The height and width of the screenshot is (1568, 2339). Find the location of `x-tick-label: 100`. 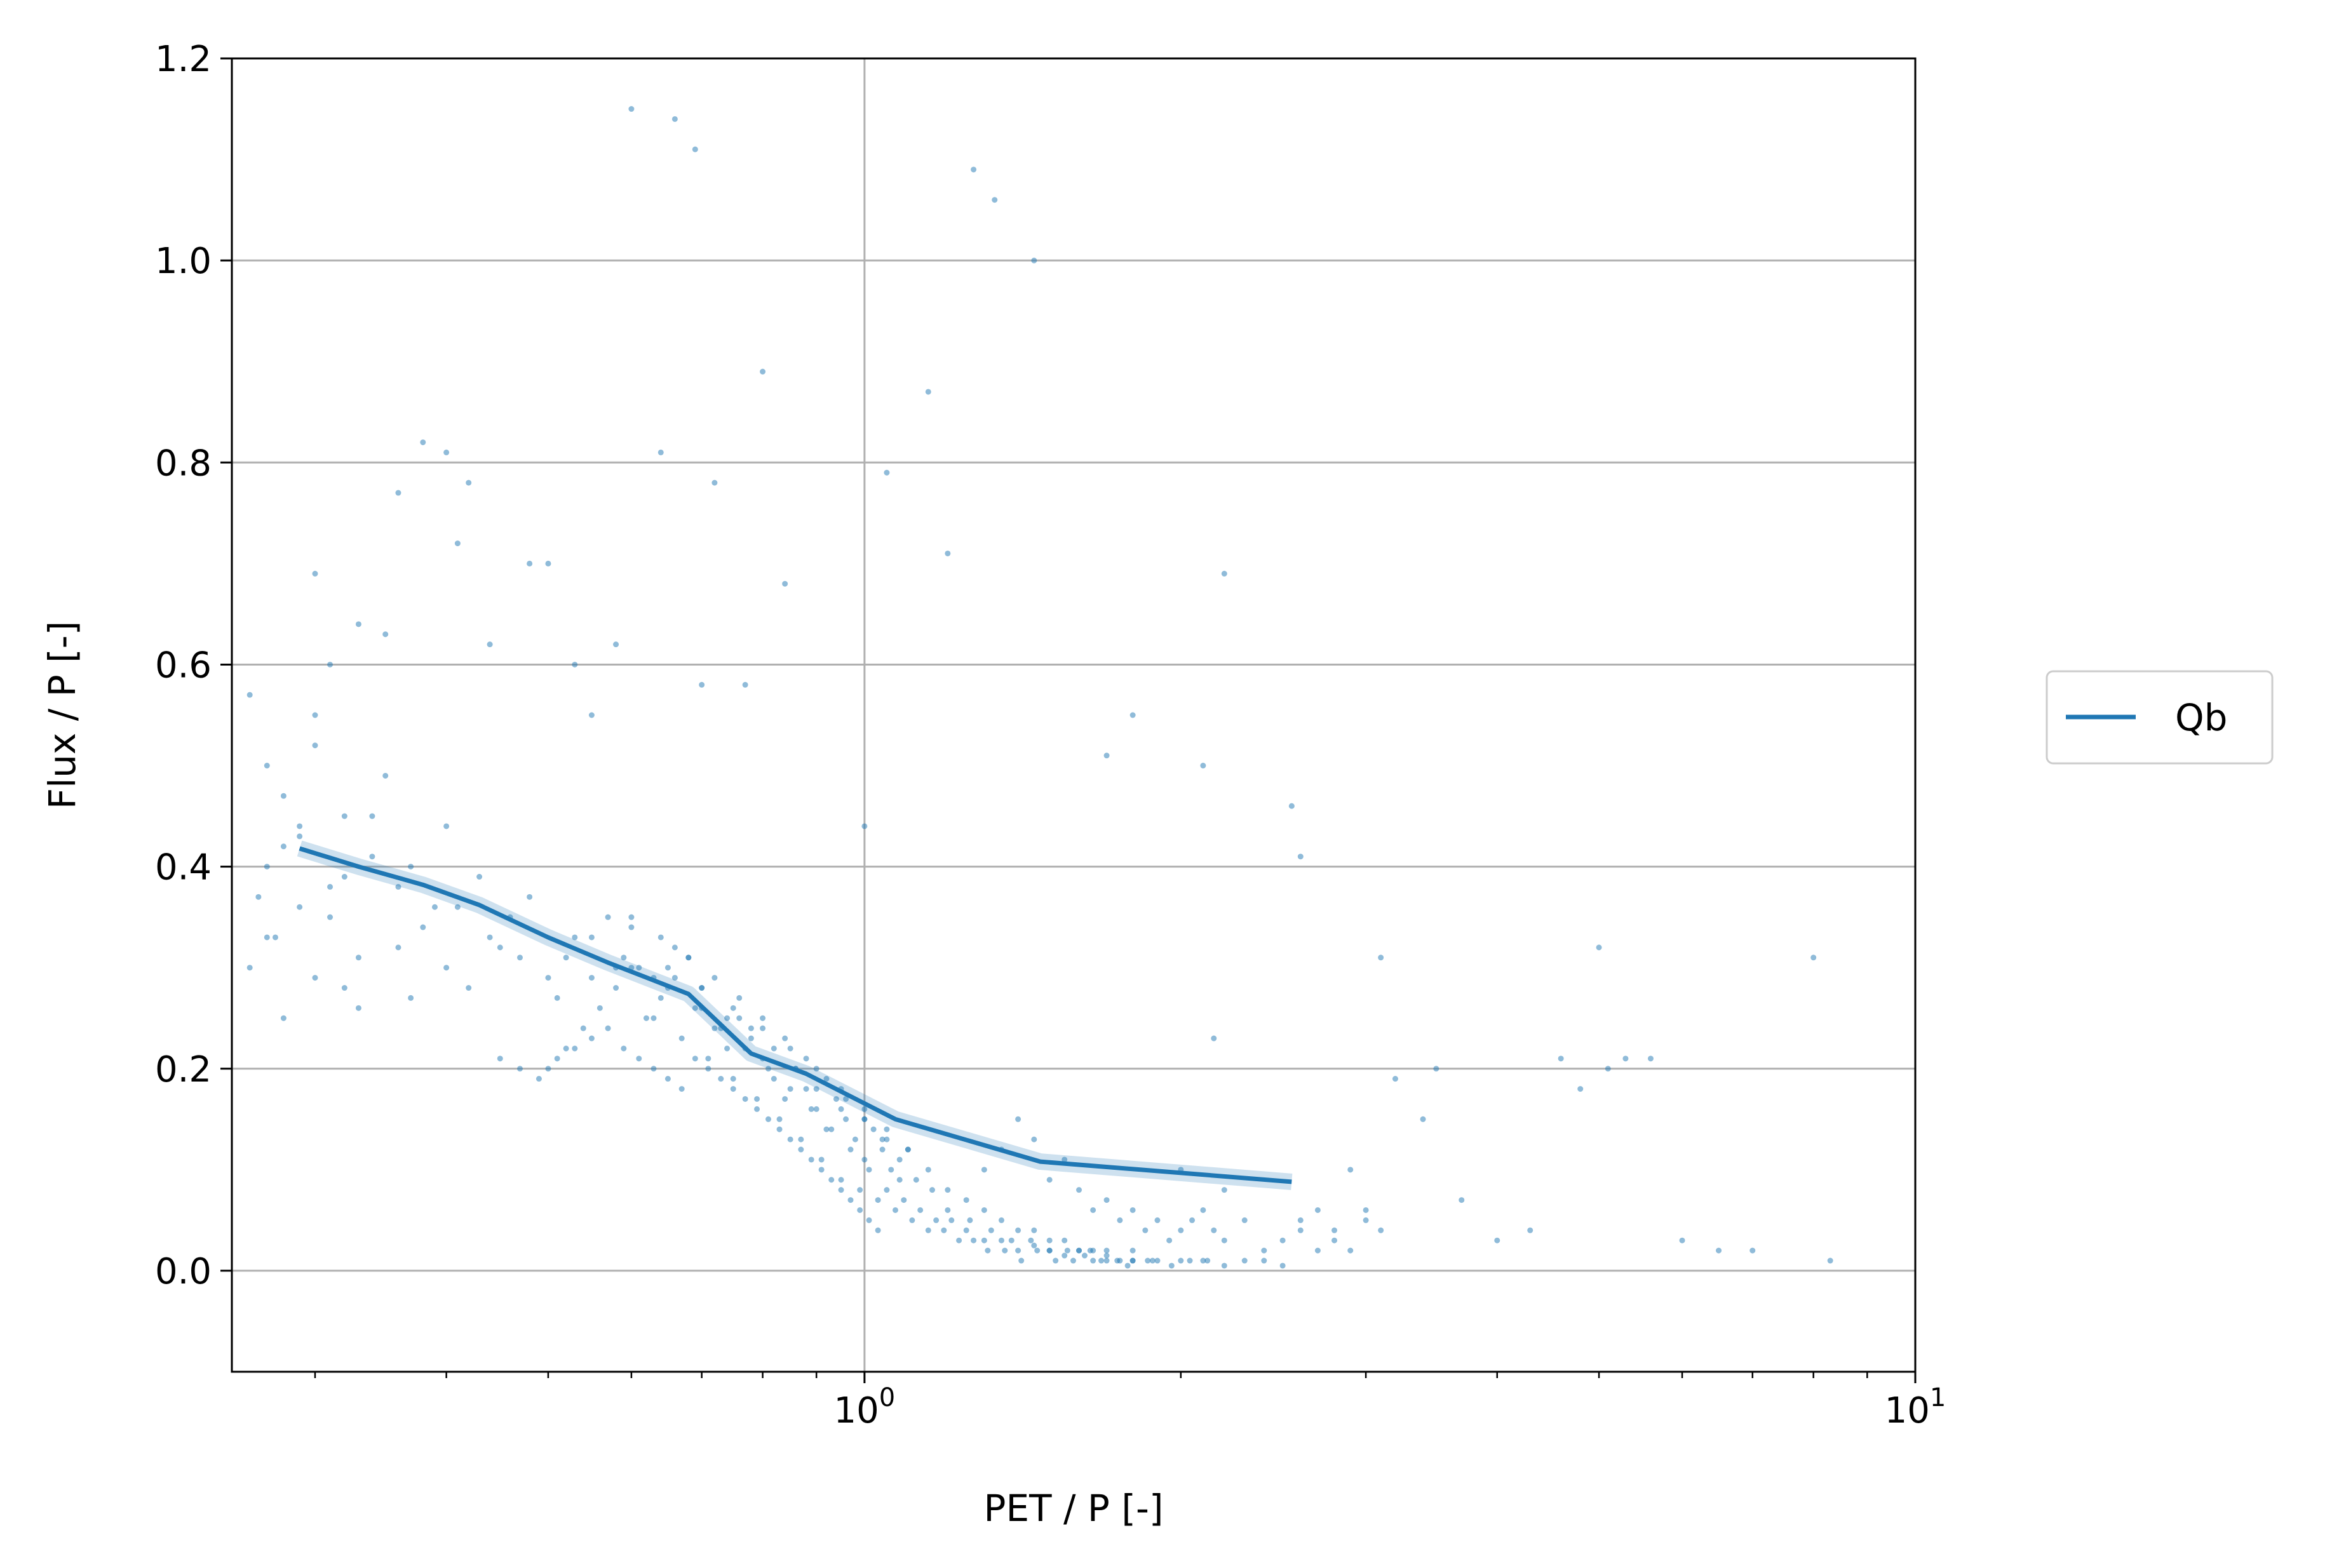

x-tick-label: 100 is located at coordinates (865, 1407).